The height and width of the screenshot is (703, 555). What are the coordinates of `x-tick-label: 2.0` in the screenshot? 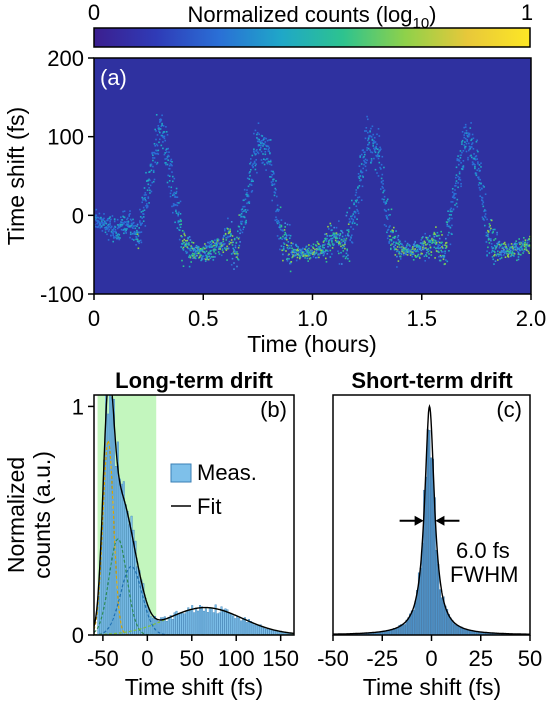 It's located at (531, 318).